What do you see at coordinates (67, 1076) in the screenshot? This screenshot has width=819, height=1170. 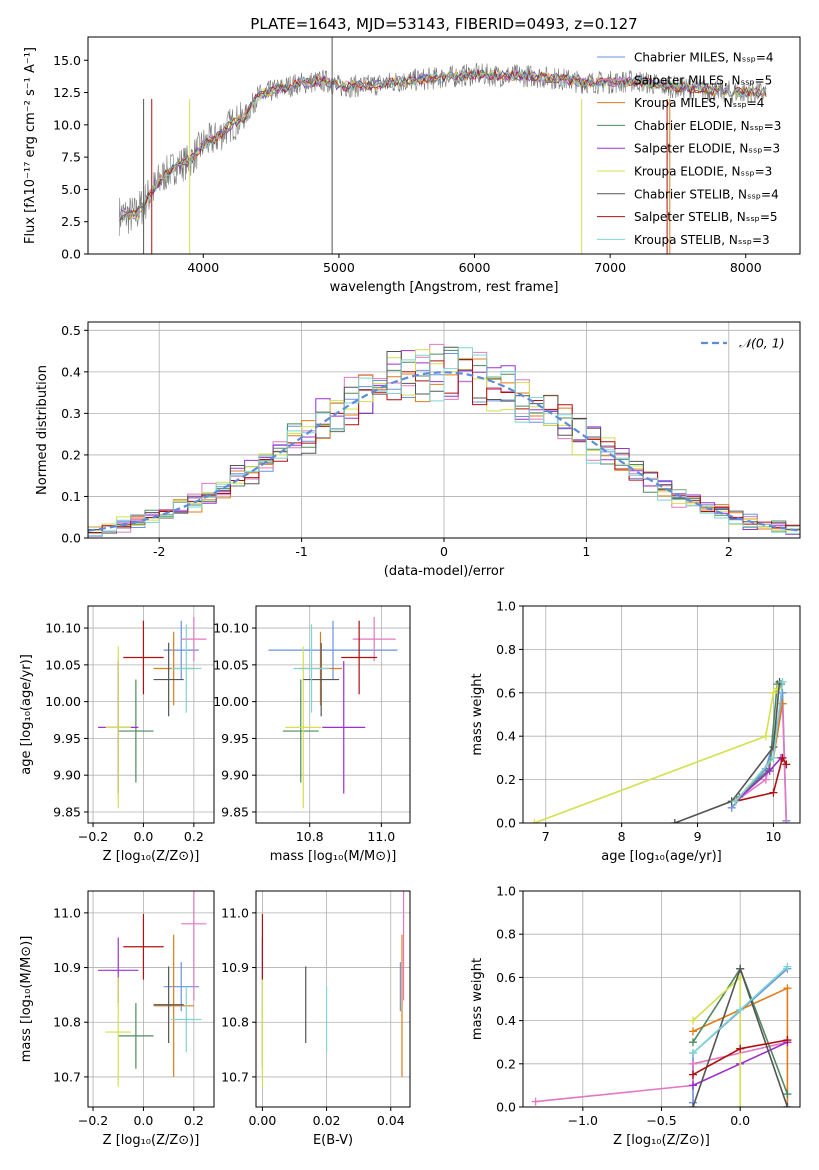 I see `y-tick-label: 10.7` at bounding box center [67, 1076].